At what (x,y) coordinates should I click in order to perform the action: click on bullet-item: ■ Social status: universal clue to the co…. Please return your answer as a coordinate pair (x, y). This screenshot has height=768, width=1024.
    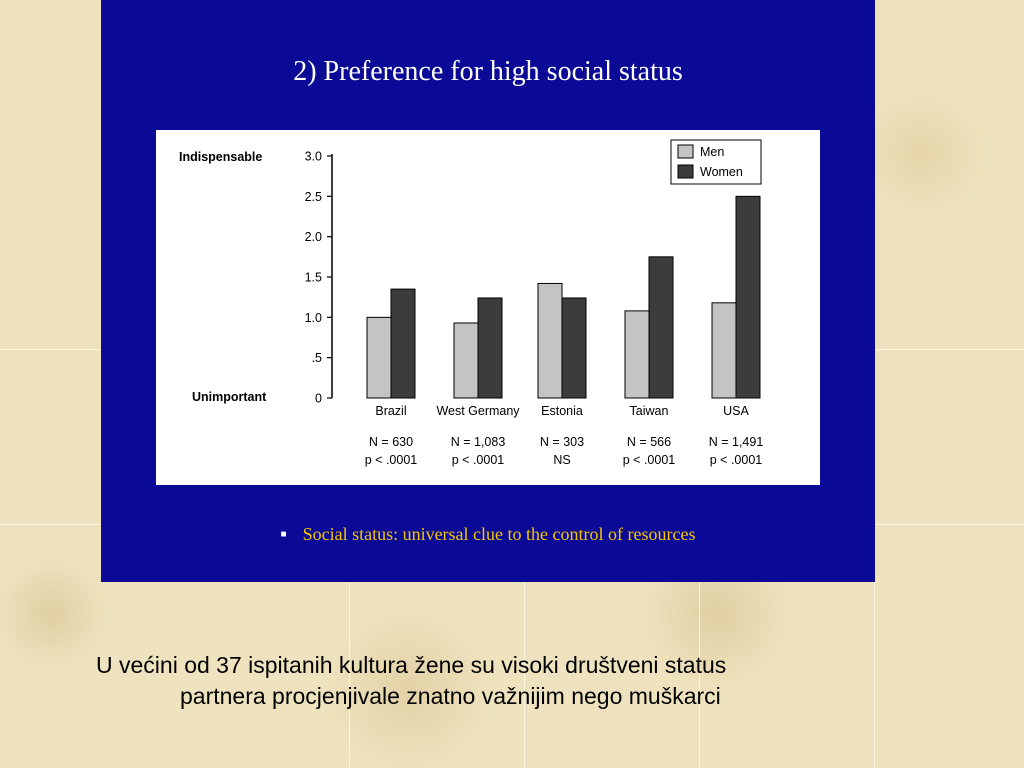
    Looking at the image, I should click on (488, 534).